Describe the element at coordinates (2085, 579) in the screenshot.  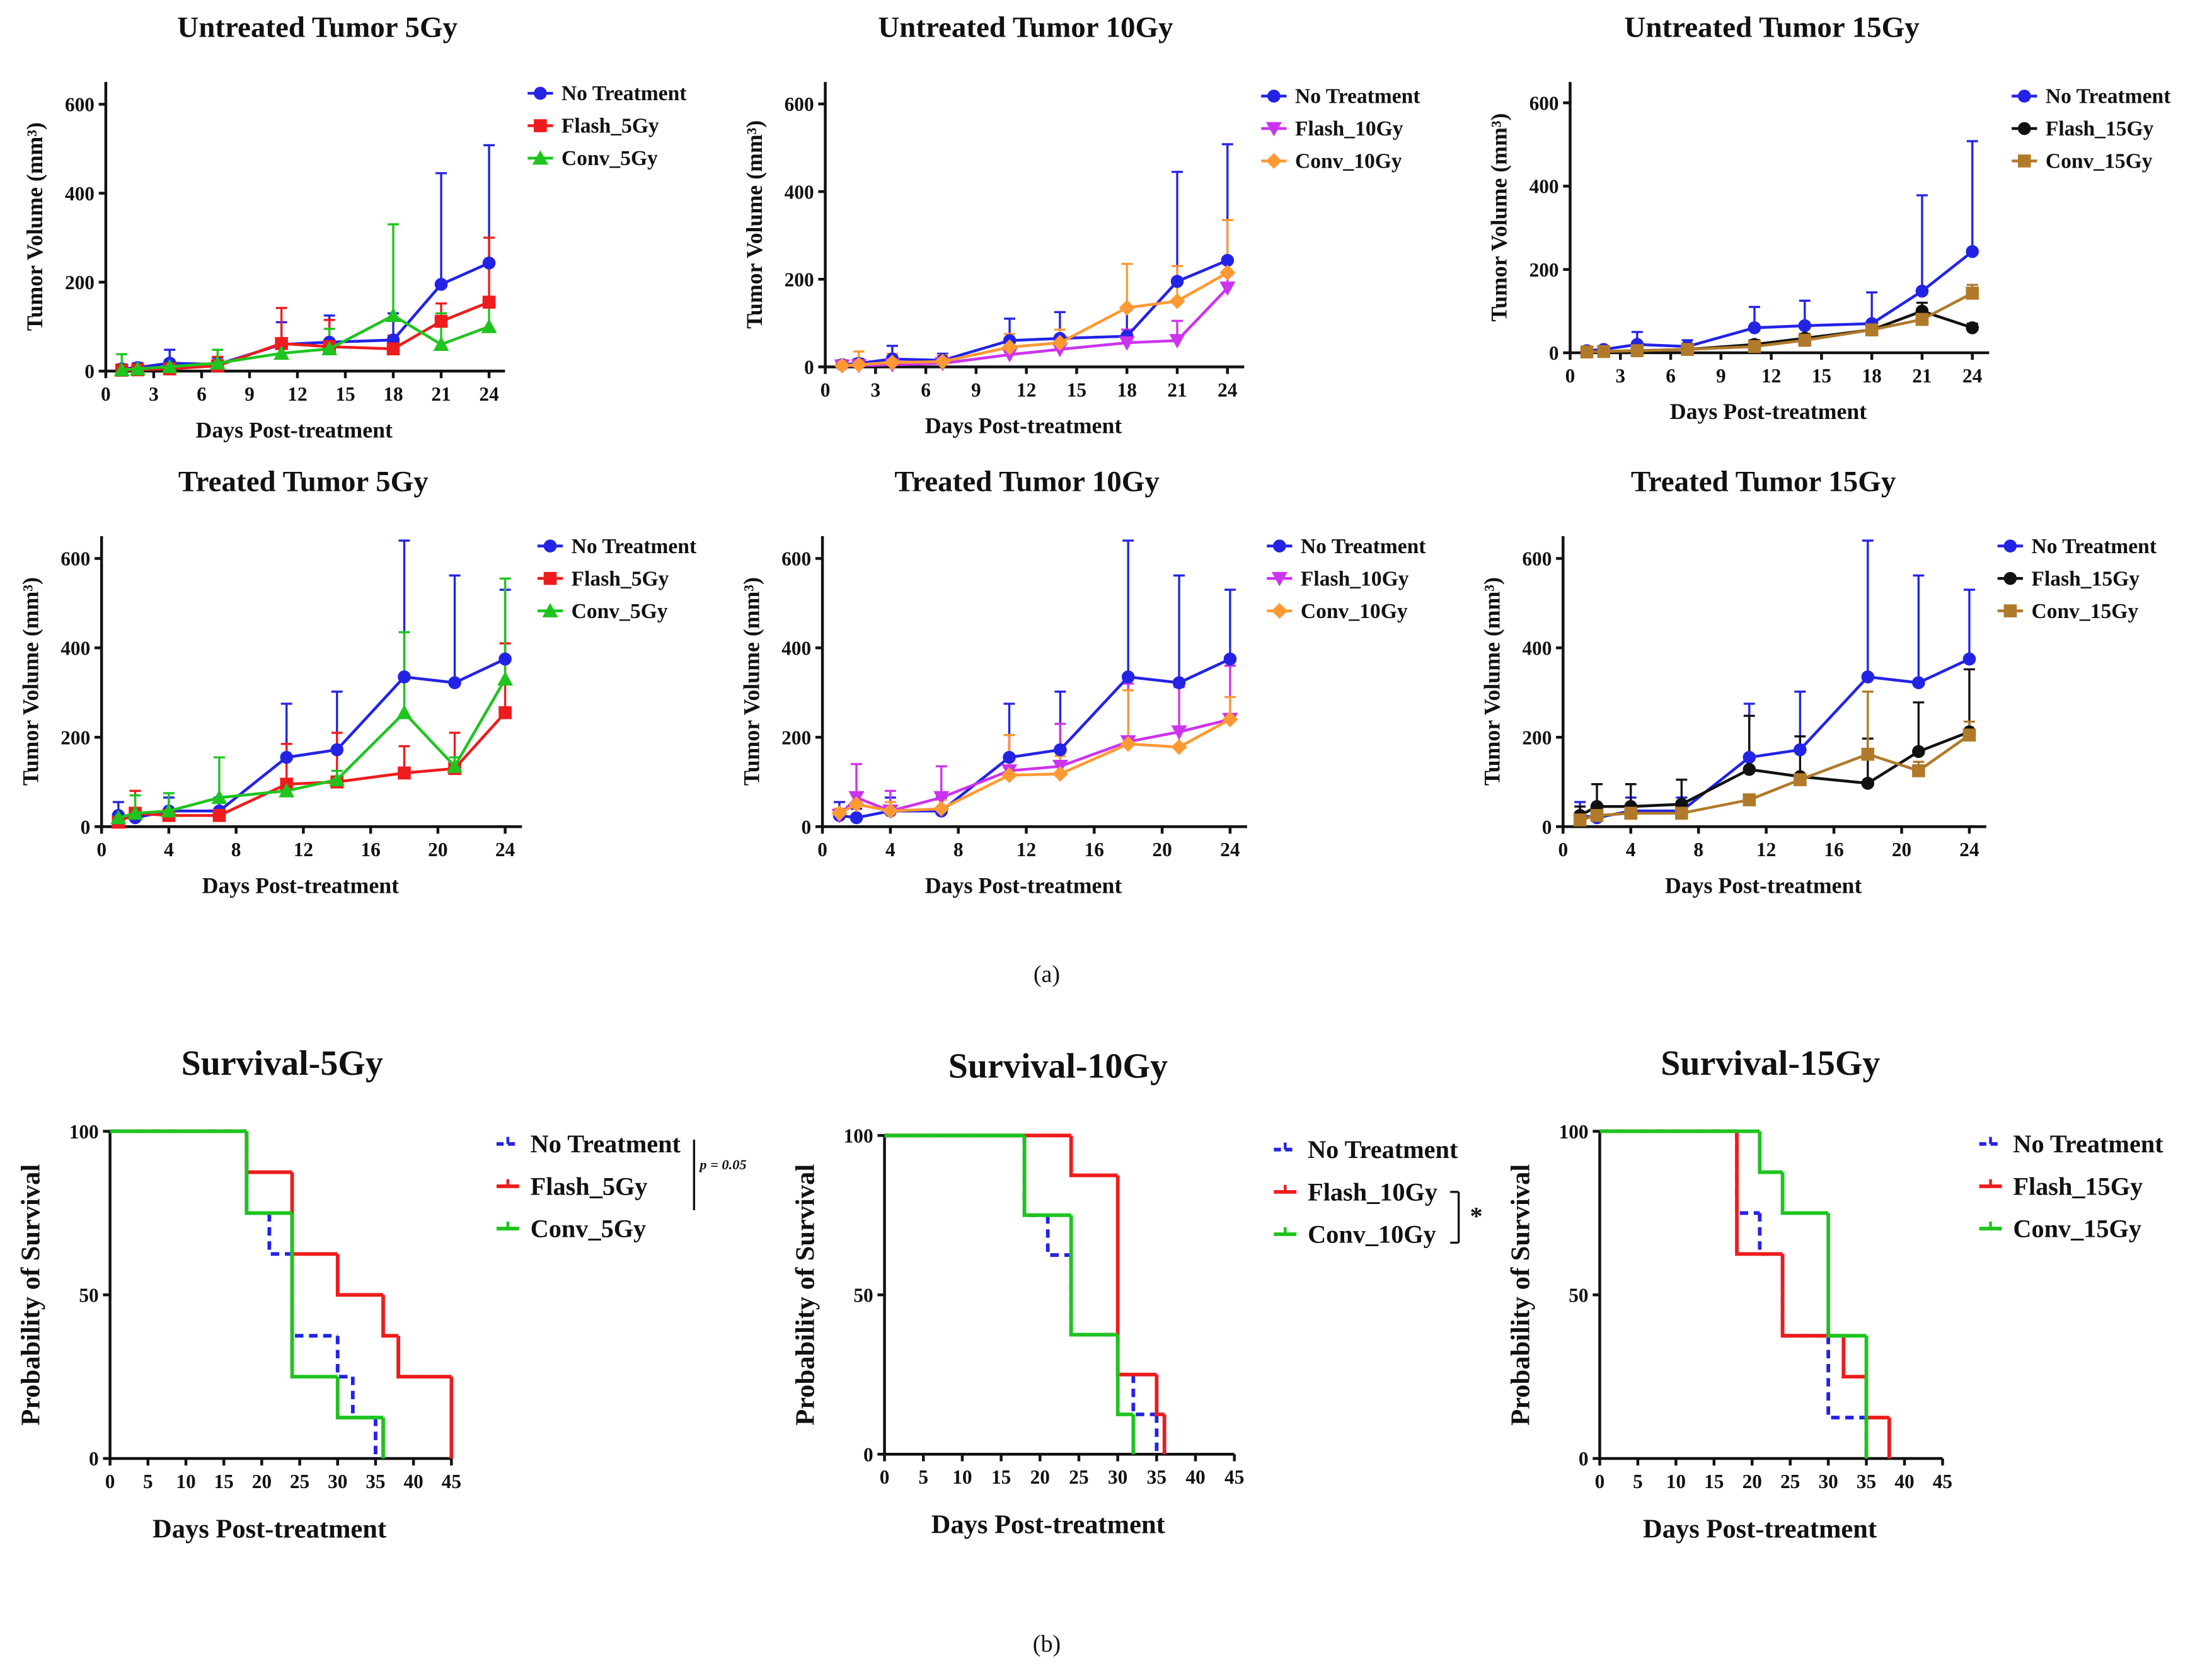
I see `legend-label: Flash_15Gy` at that location.